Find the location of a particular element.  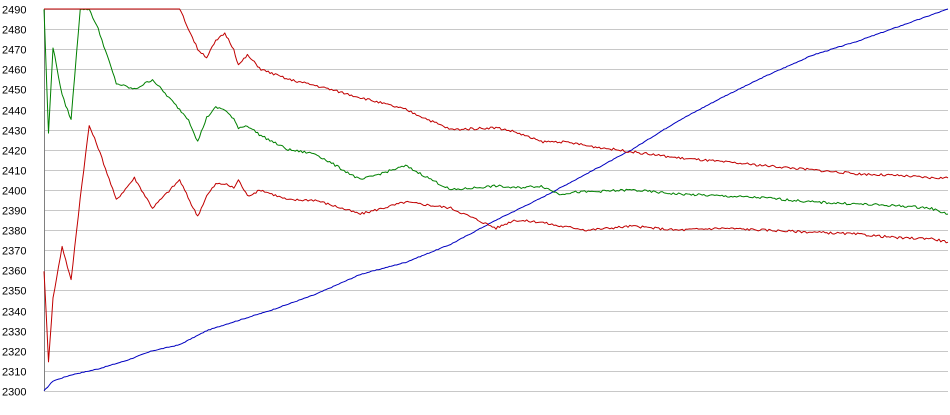

y-tick-label: 2440 is located at coordinates (14, 112).